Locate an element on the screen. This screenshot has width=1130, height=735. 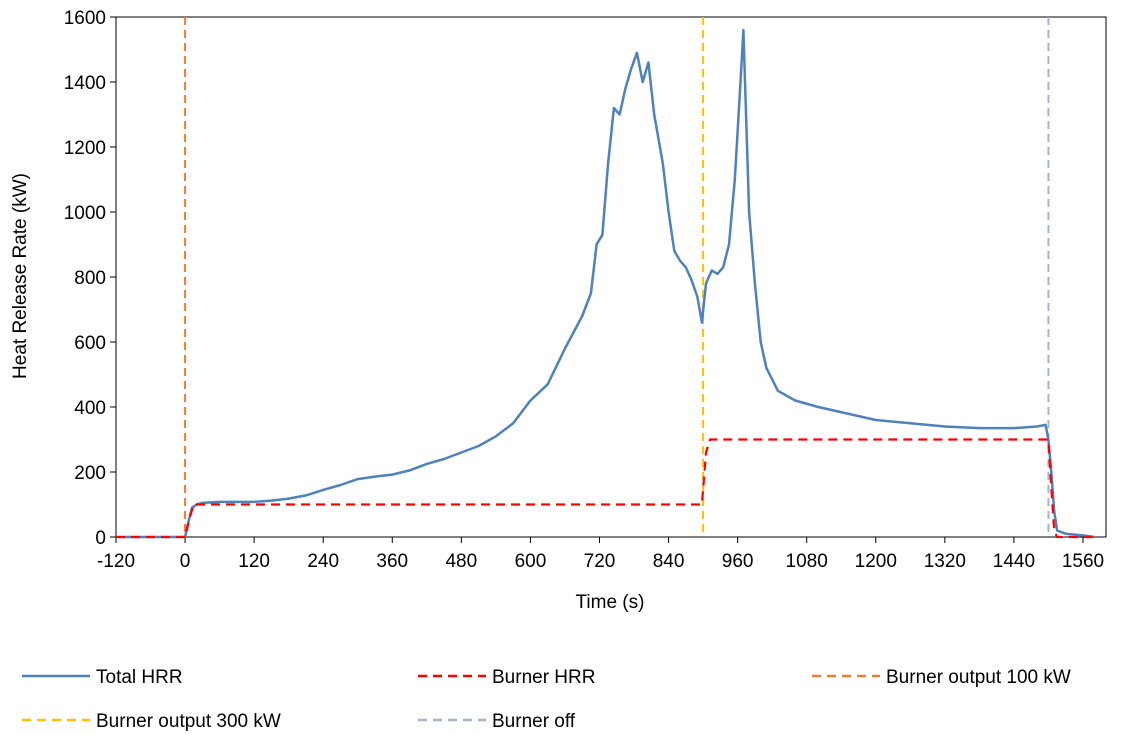
y-tick-label: 0 is located at coordinates (100, 538).